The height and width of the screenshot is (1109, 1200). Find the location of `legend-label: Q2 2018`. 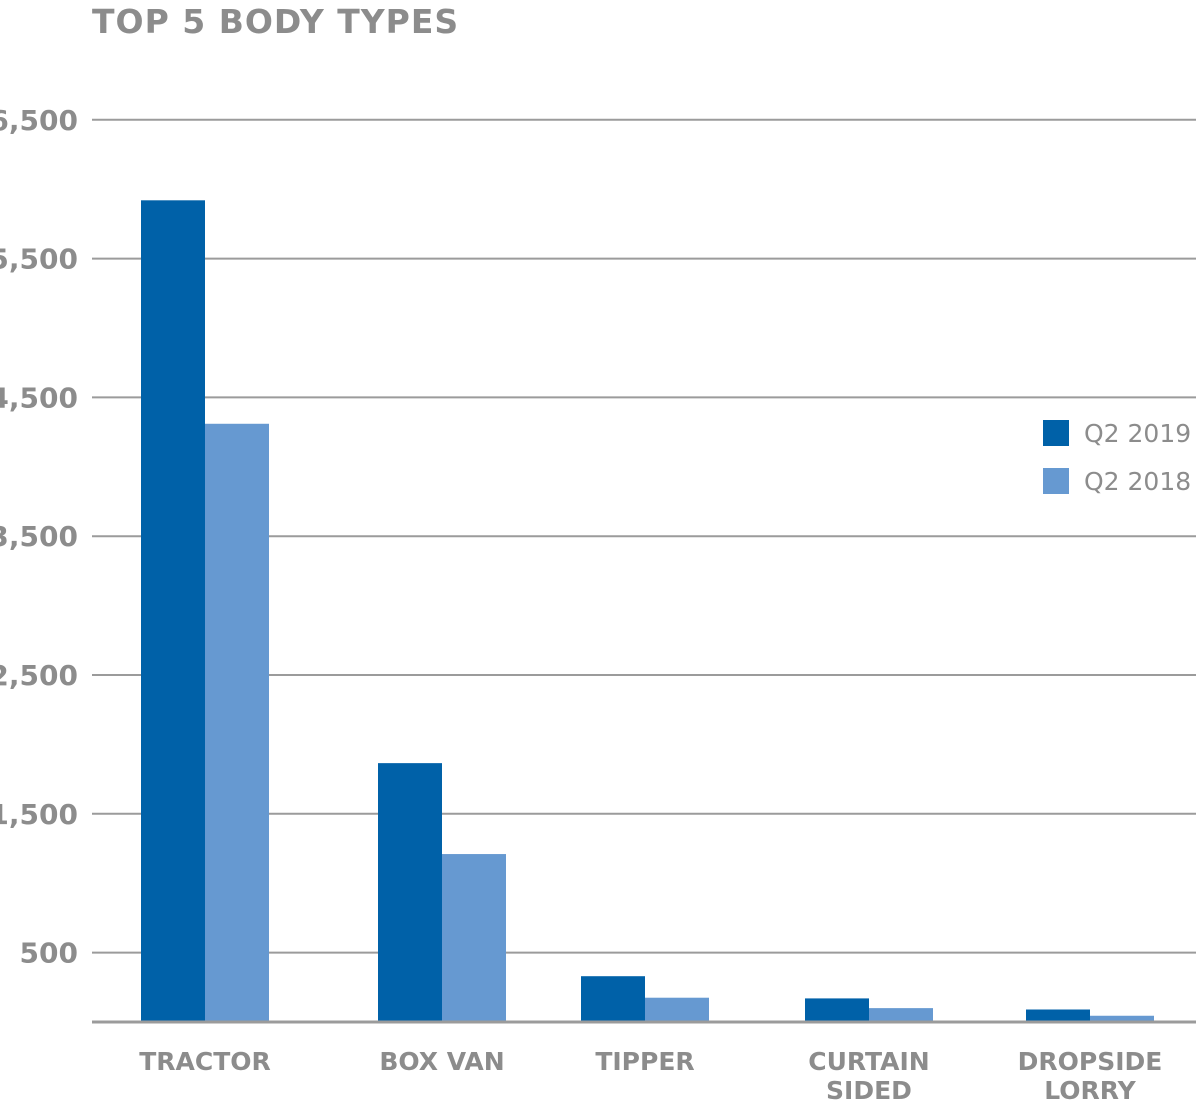

legend-label: Q2 2018 is located at coordinates (1137, 481).